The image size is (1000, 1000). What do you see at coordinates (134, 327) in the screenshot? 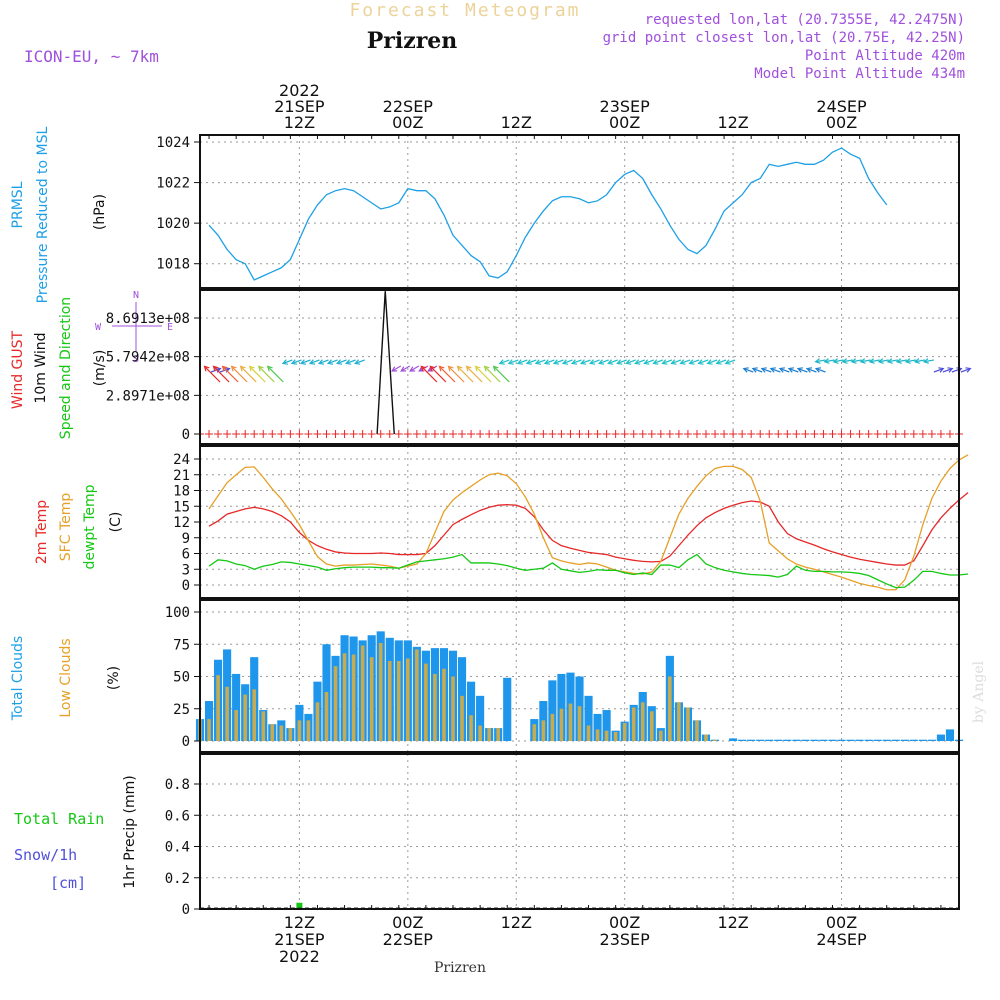
I see `wind-compass: N S E W` at bounding box center [134, 327].